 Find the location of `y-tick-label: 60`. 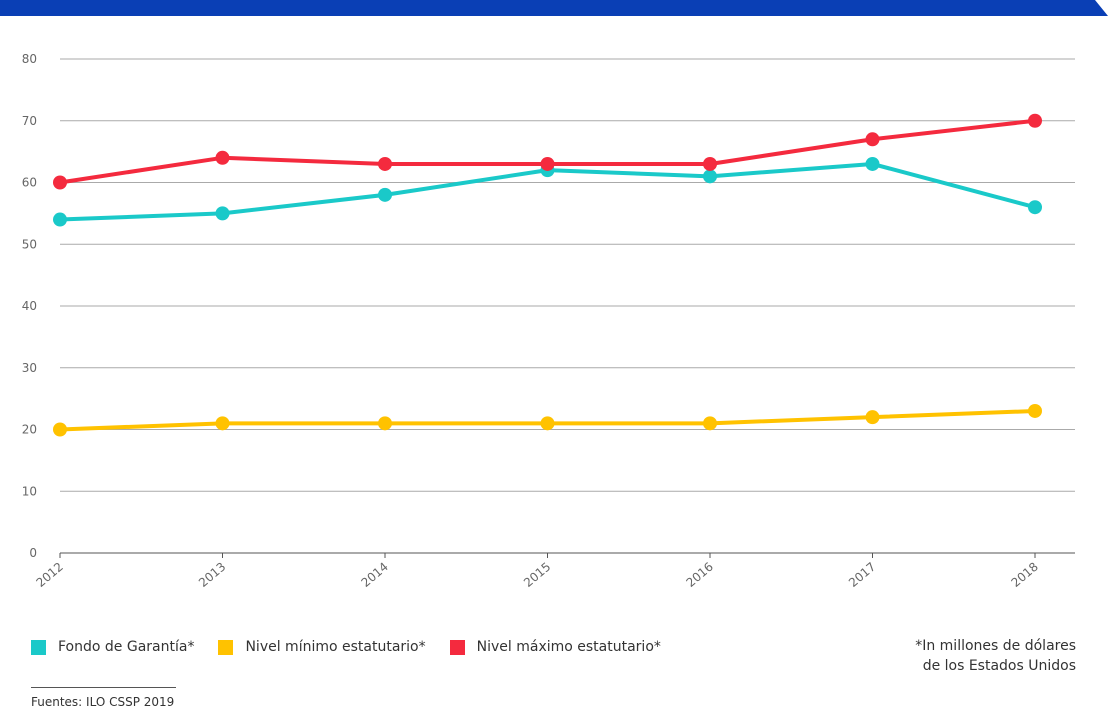

y-tick-label: 60 is located at coordinates (29, 183).